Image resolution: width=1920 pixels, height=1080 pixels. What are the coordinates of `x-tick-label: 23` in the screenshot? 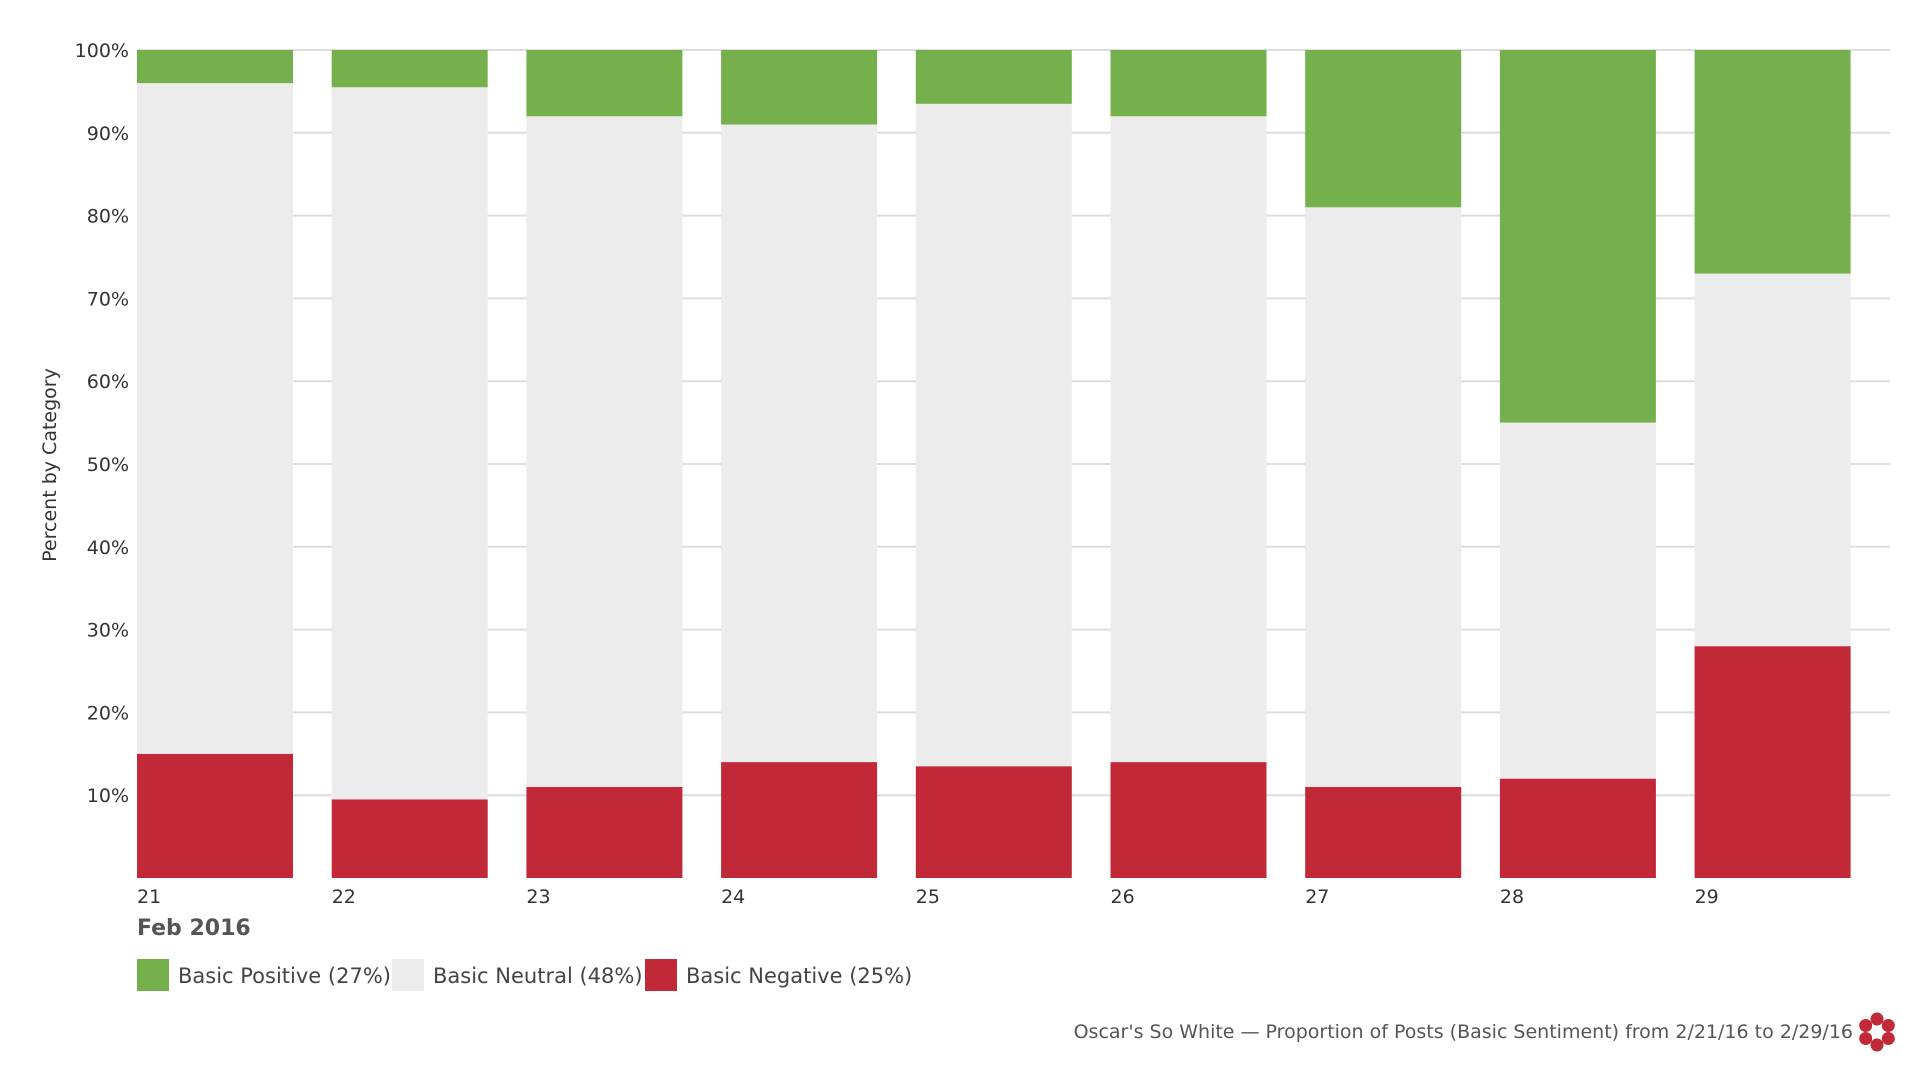 It's located at (538, 897).